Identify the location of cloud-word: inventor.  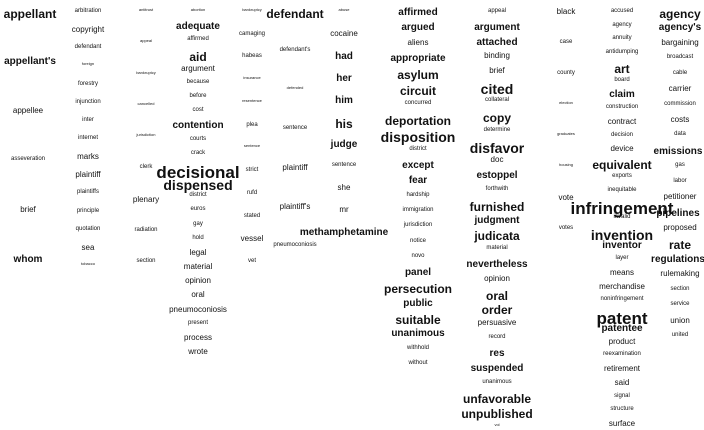
(622, 245).